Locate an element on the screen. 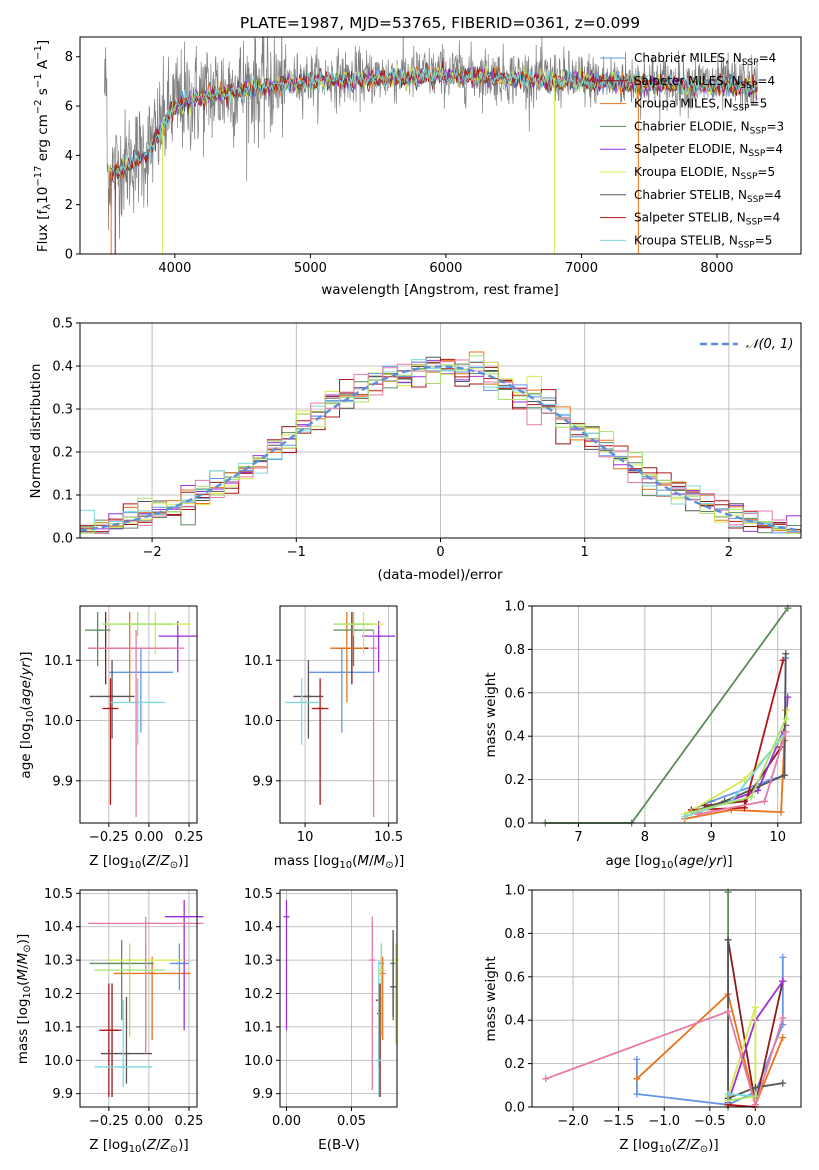  axis-ticks: −0.25 0.00 0.25 9.9 10.0 10.1 is located at coordinates (123, 749).